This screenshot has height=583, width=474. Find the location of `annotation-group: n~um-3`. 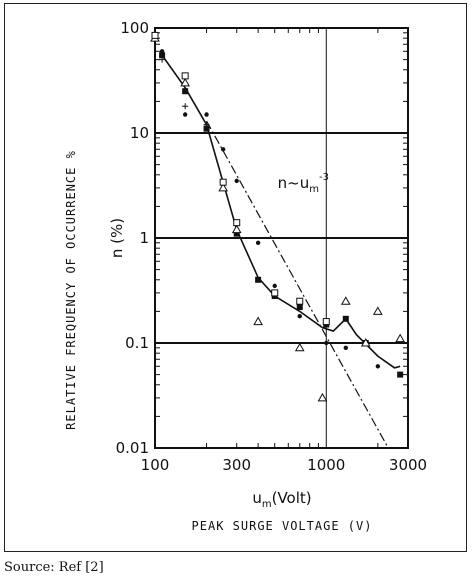

annotation-group: n~um-3 is located at coordinates (303, 183).